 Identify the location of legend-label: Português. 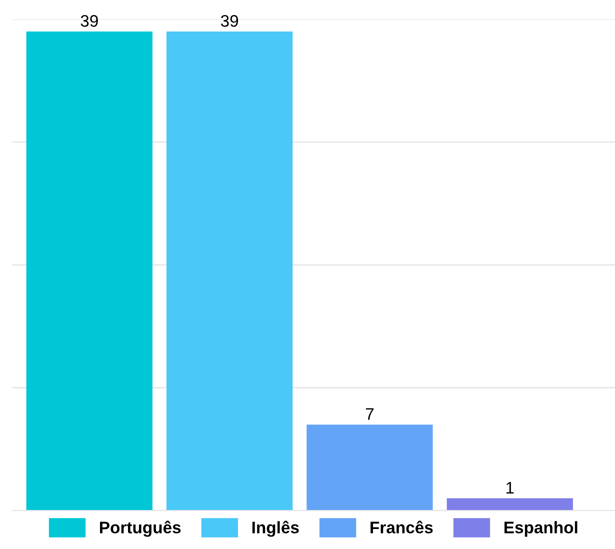
(140, 528).